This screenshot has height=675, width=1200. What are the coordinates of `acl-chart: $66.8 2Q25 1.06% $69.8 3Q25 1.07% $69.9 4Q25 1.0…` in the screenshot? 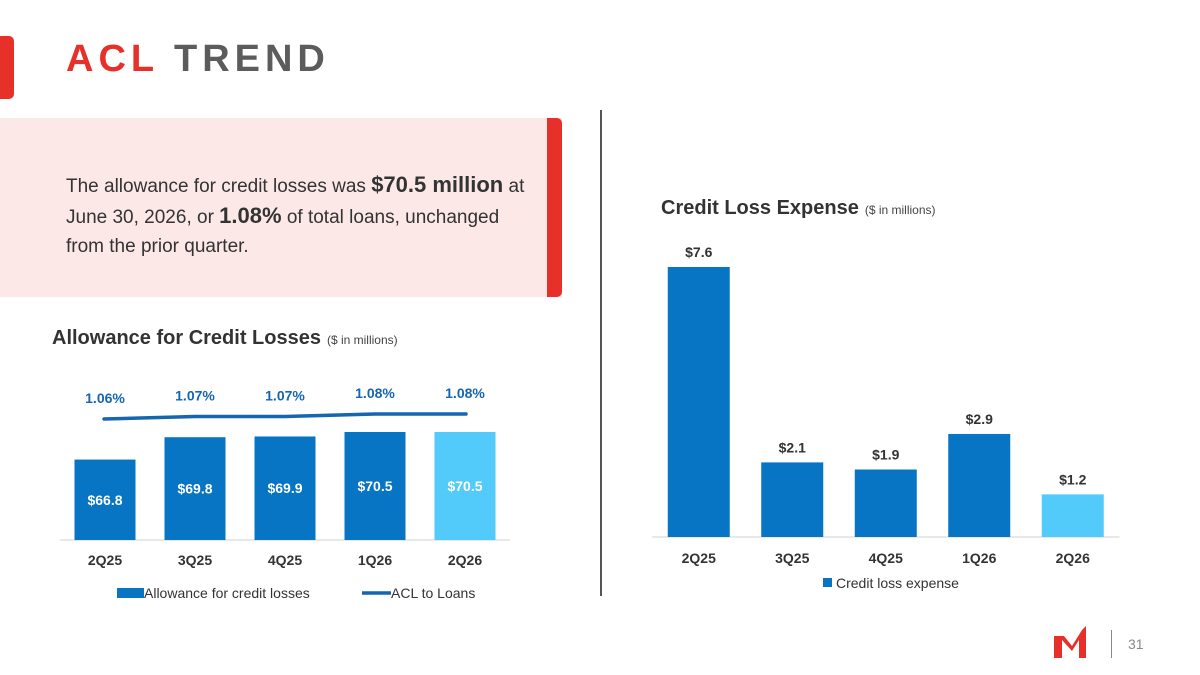 It's located at (285, 493).